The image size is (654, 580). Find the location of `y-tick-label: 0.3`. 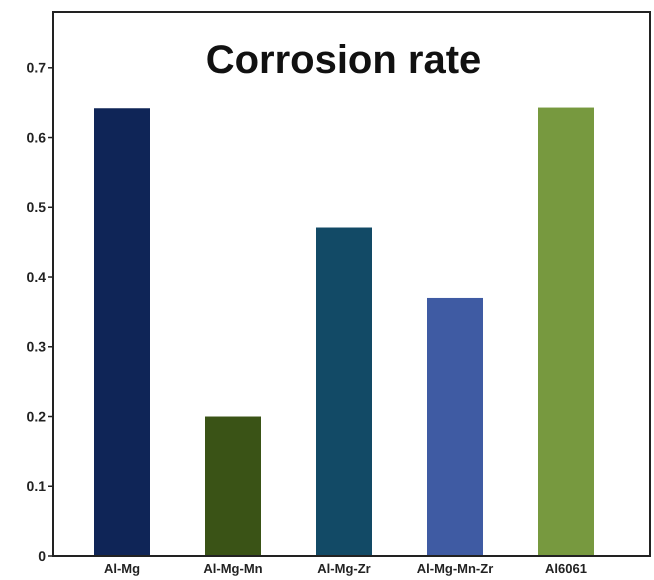

y-tick-label: 0.3 is located at coordinates (36, 346).